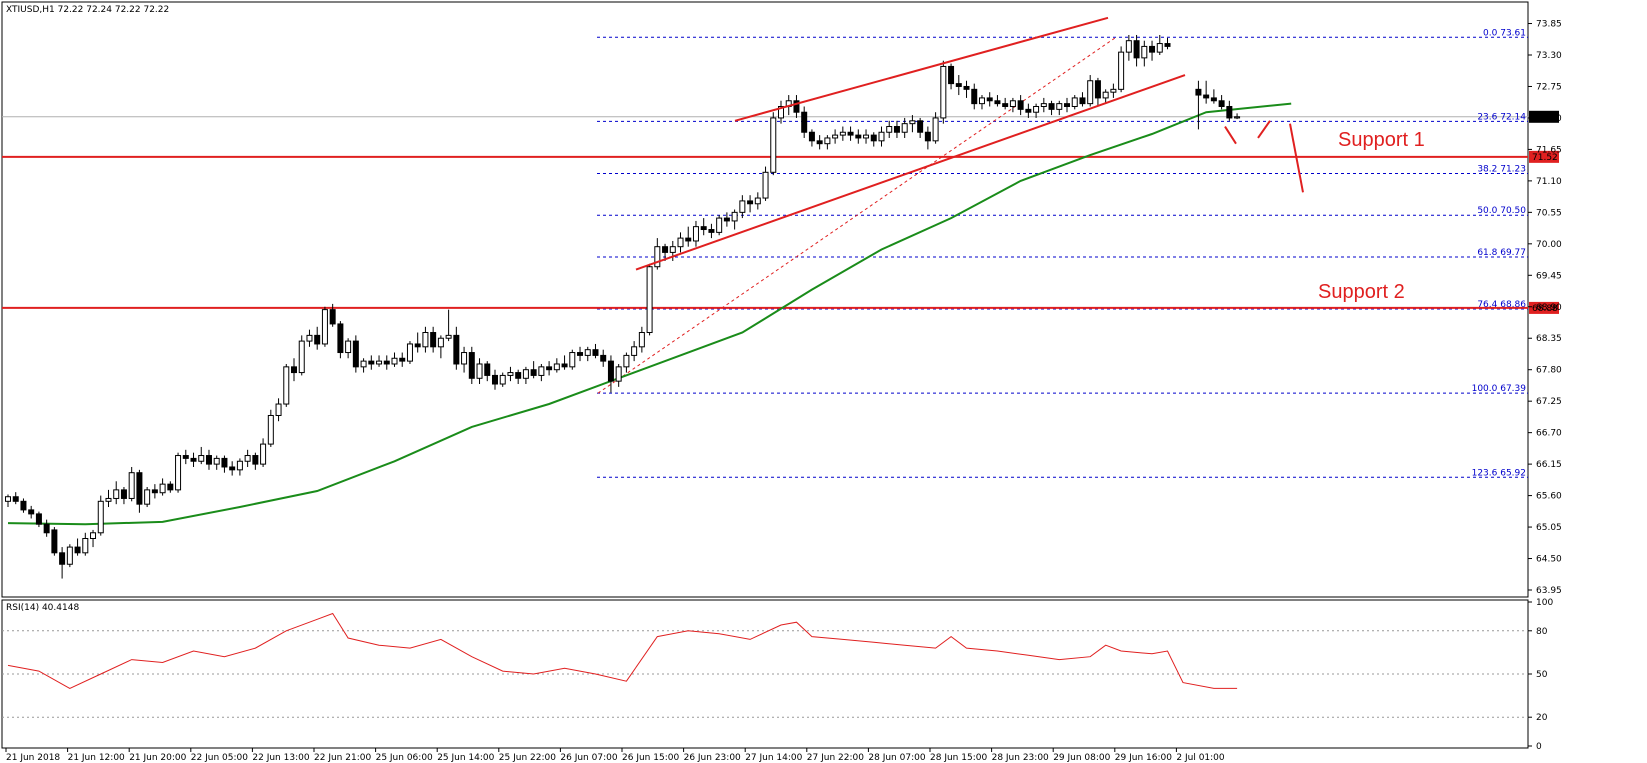  What do you see at coordinates (1549, 402) in the screenshot?
I see `price-tick-label: 67.25` at bounding box center [1549, 402].